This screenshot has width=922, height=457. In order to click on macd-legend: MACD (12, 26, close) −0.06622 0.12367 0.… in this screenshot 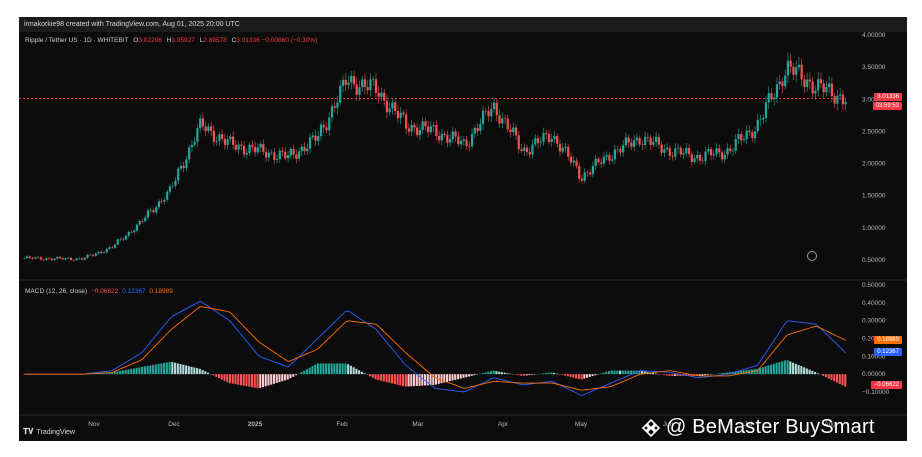, I will do `click(99, 291)`.